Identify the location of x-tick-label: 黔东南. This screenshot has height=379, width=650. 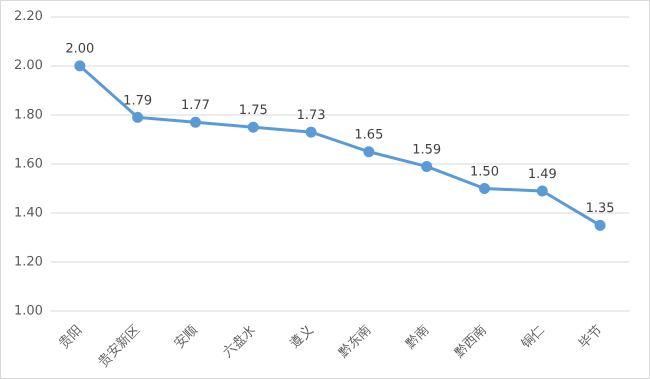
(354, 342).